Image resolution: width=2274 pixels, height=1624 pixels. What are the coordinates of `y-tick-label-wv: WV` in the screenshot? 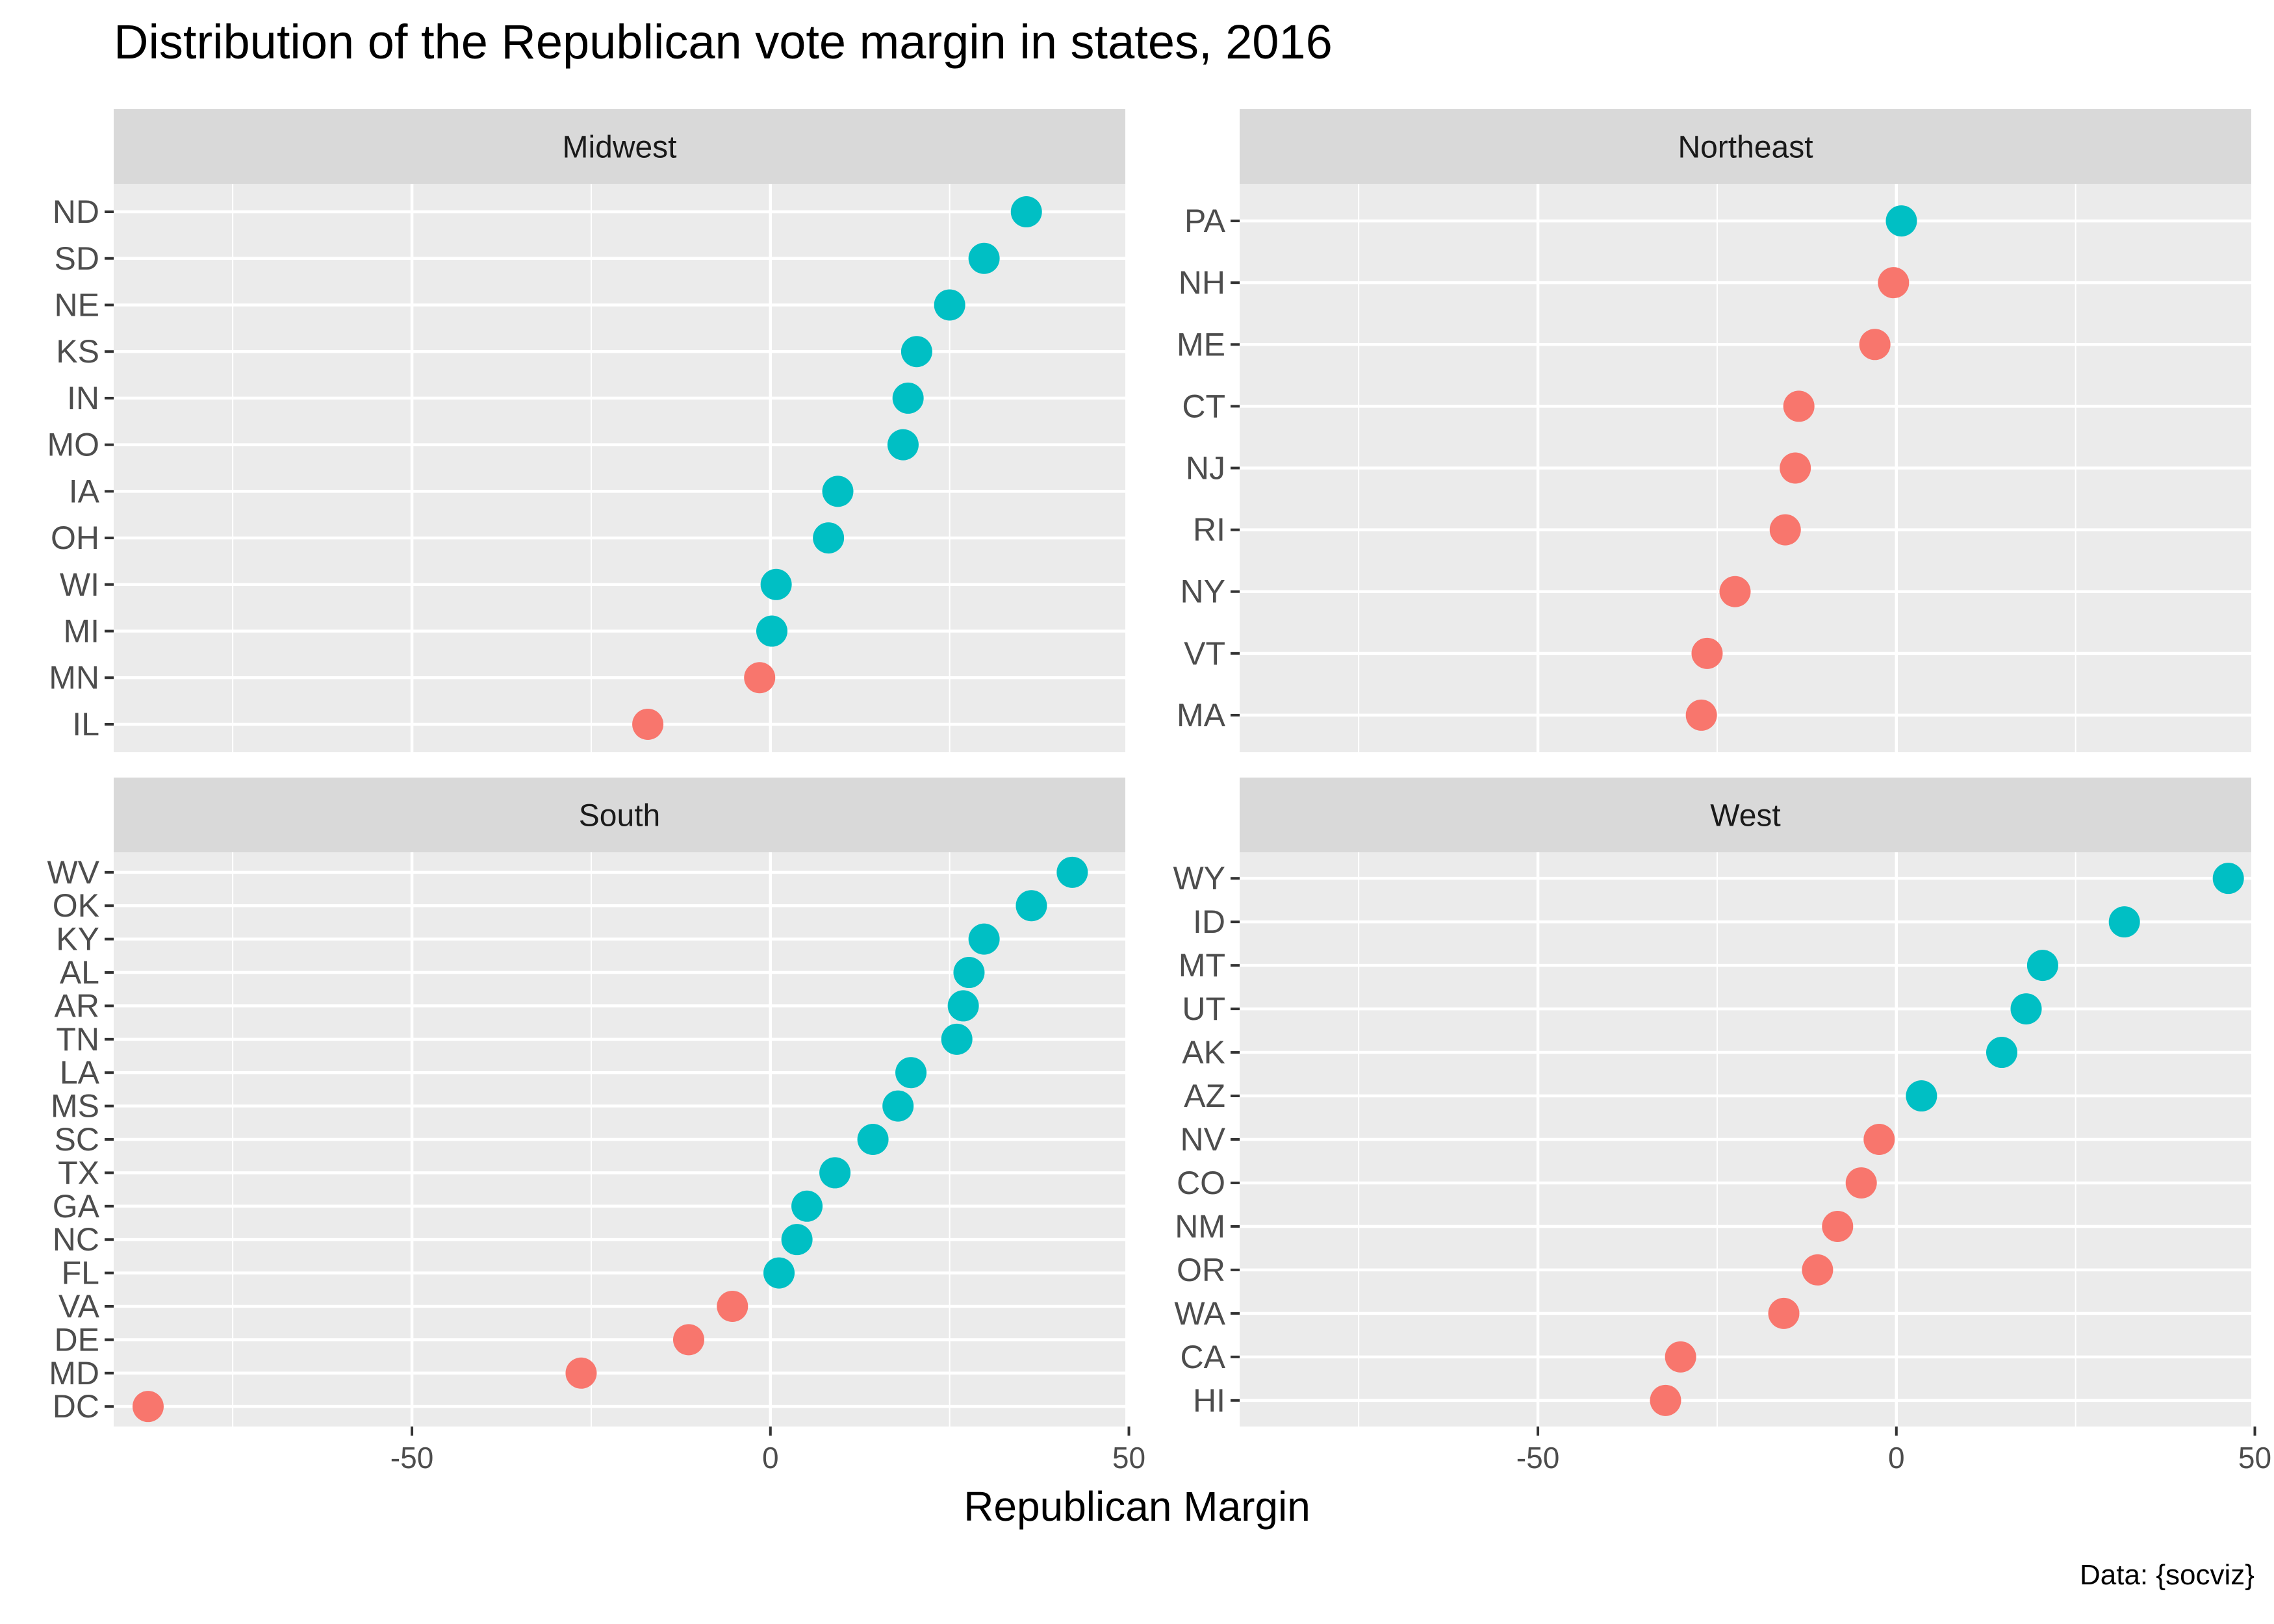 It's located at (73, 872).